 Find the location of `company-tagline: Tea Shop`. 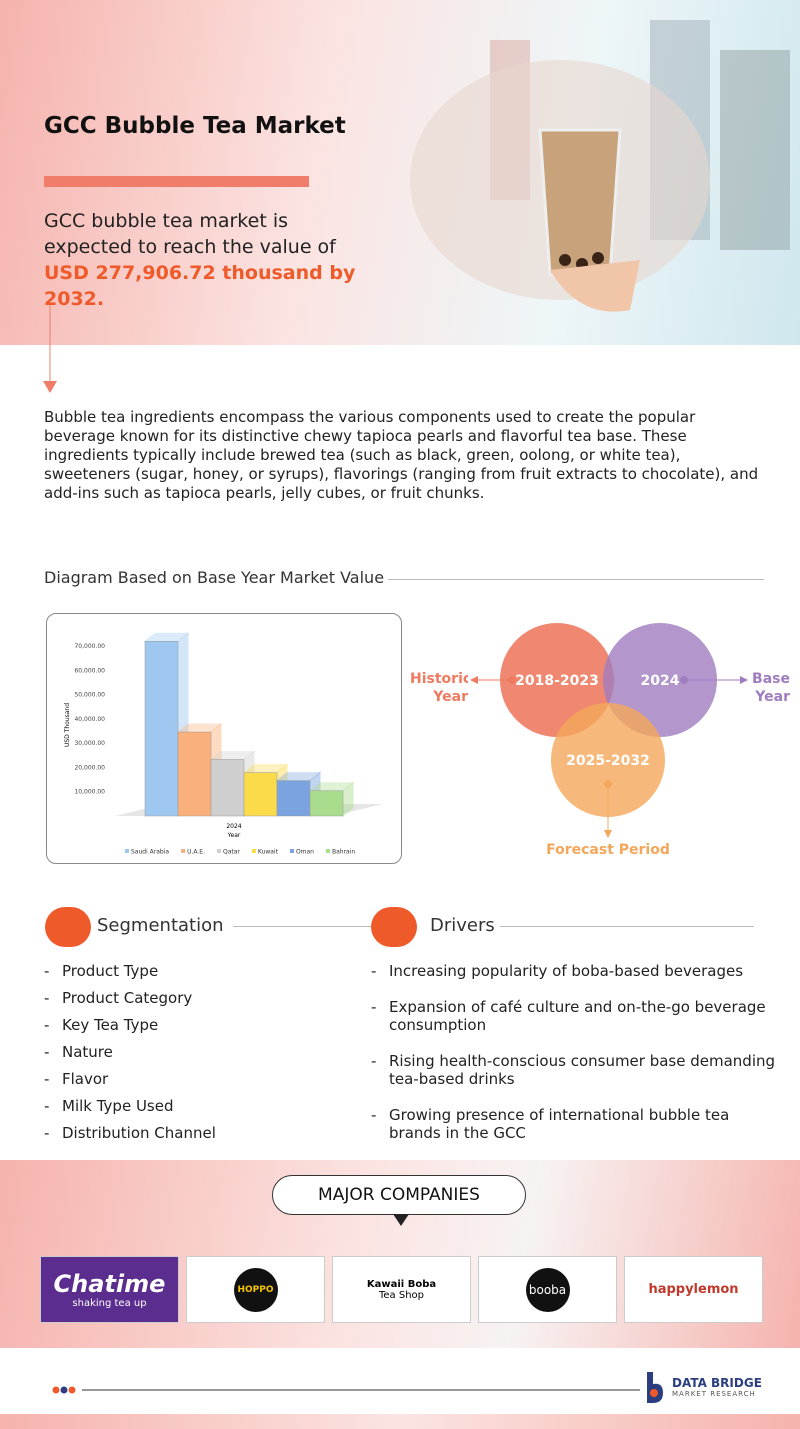

company-tagline: Tea Shop is located at coordinates (401, 1295).